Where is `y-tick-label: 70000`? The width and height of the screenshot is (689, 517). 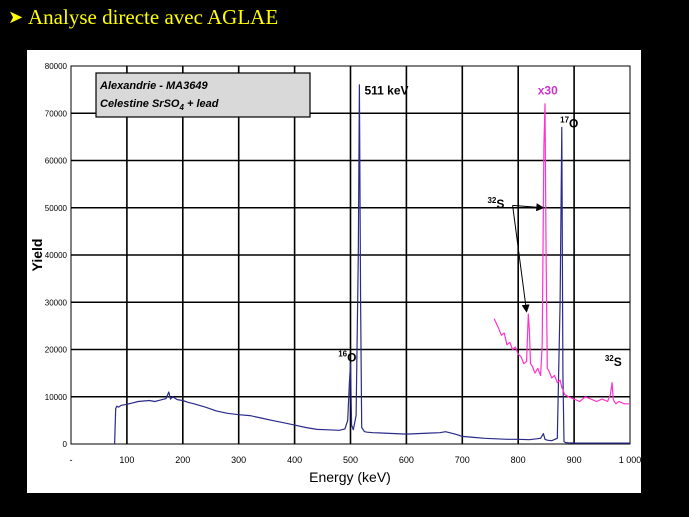 y-tick-label: 70000 is located at coordinates (56, 113).